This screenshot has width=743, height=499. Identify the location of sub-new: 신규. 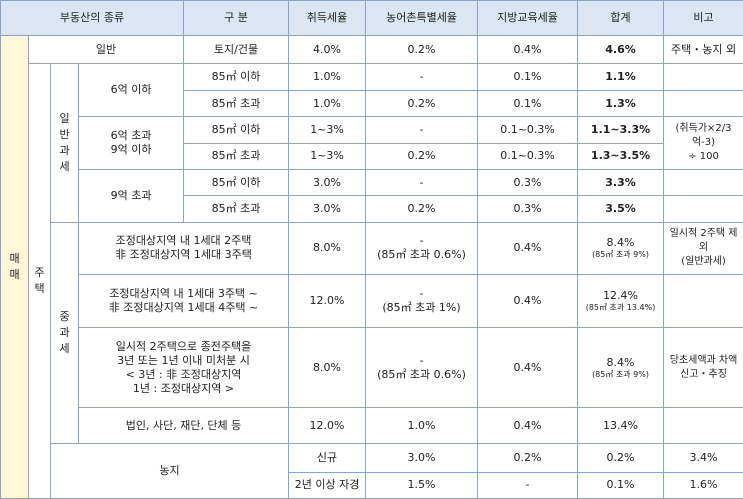
(327, 458).